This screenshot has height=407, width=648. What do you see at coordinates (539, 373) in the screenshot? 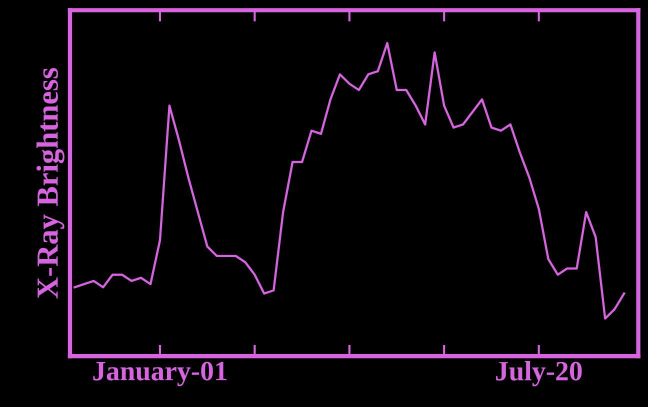
I see `x-tick-label: July-20` at bounding box center [539, 373].